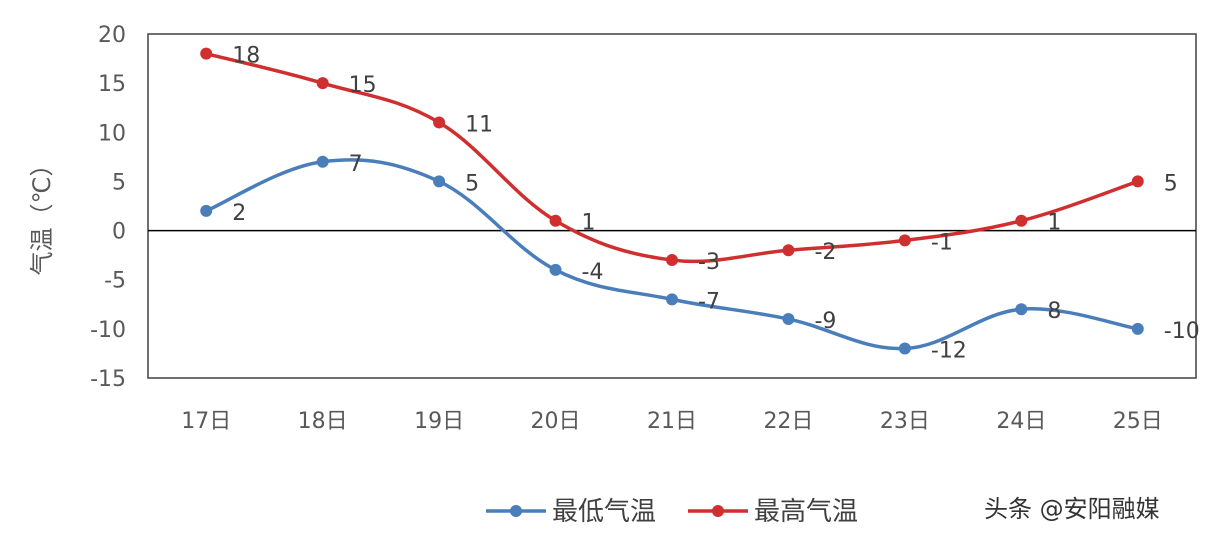 The image size is (1228, 540). What do you see at coordinates (672, 512) in the screenshot?
I see `legend: 最低气温 最高气温` at bounding box center [672, 512].